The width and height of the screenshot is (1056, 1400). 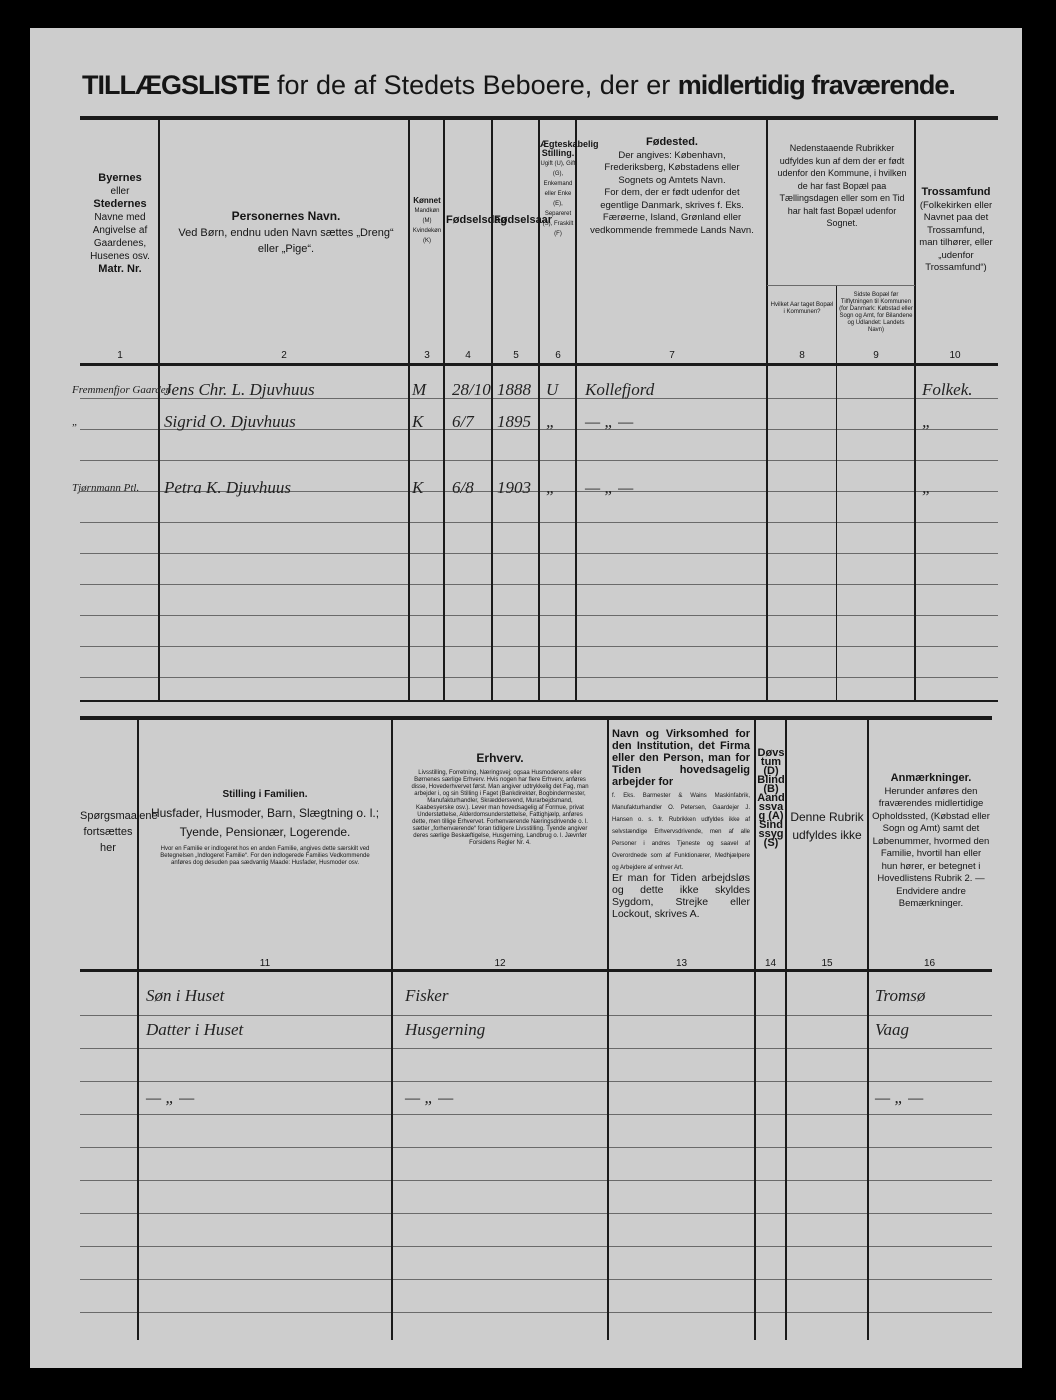 I want to click on col-number: 5, so click(x=516, y=355).